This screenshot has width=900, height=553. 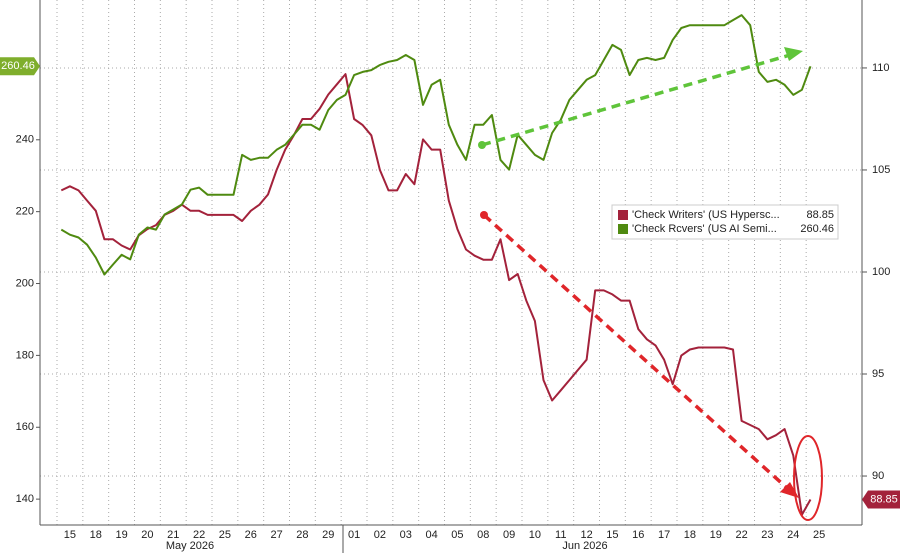 I want to click on arrow-head, so click(x=793, y=54).